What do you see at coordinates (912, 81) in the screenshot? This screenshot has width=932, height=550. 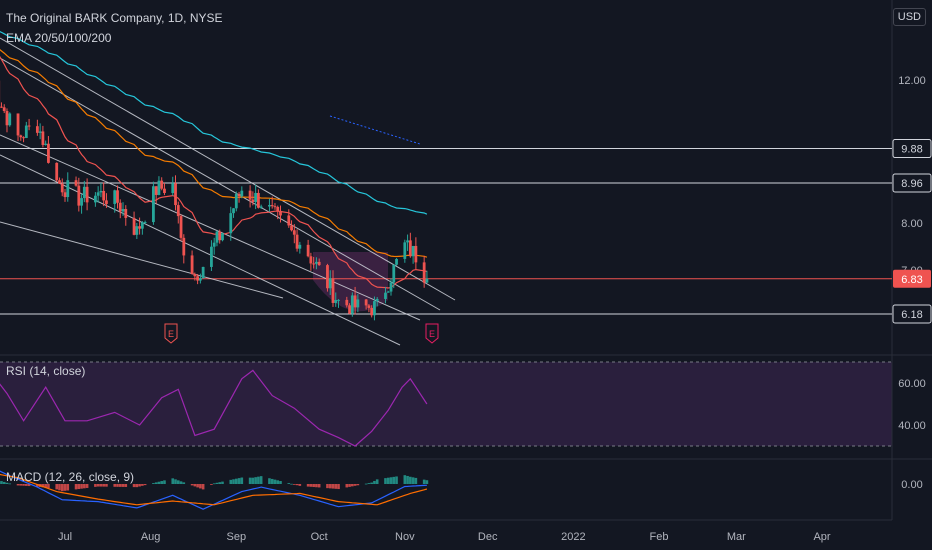 I see `price-tick-label: 12.00` at bounding box center [912, 81].